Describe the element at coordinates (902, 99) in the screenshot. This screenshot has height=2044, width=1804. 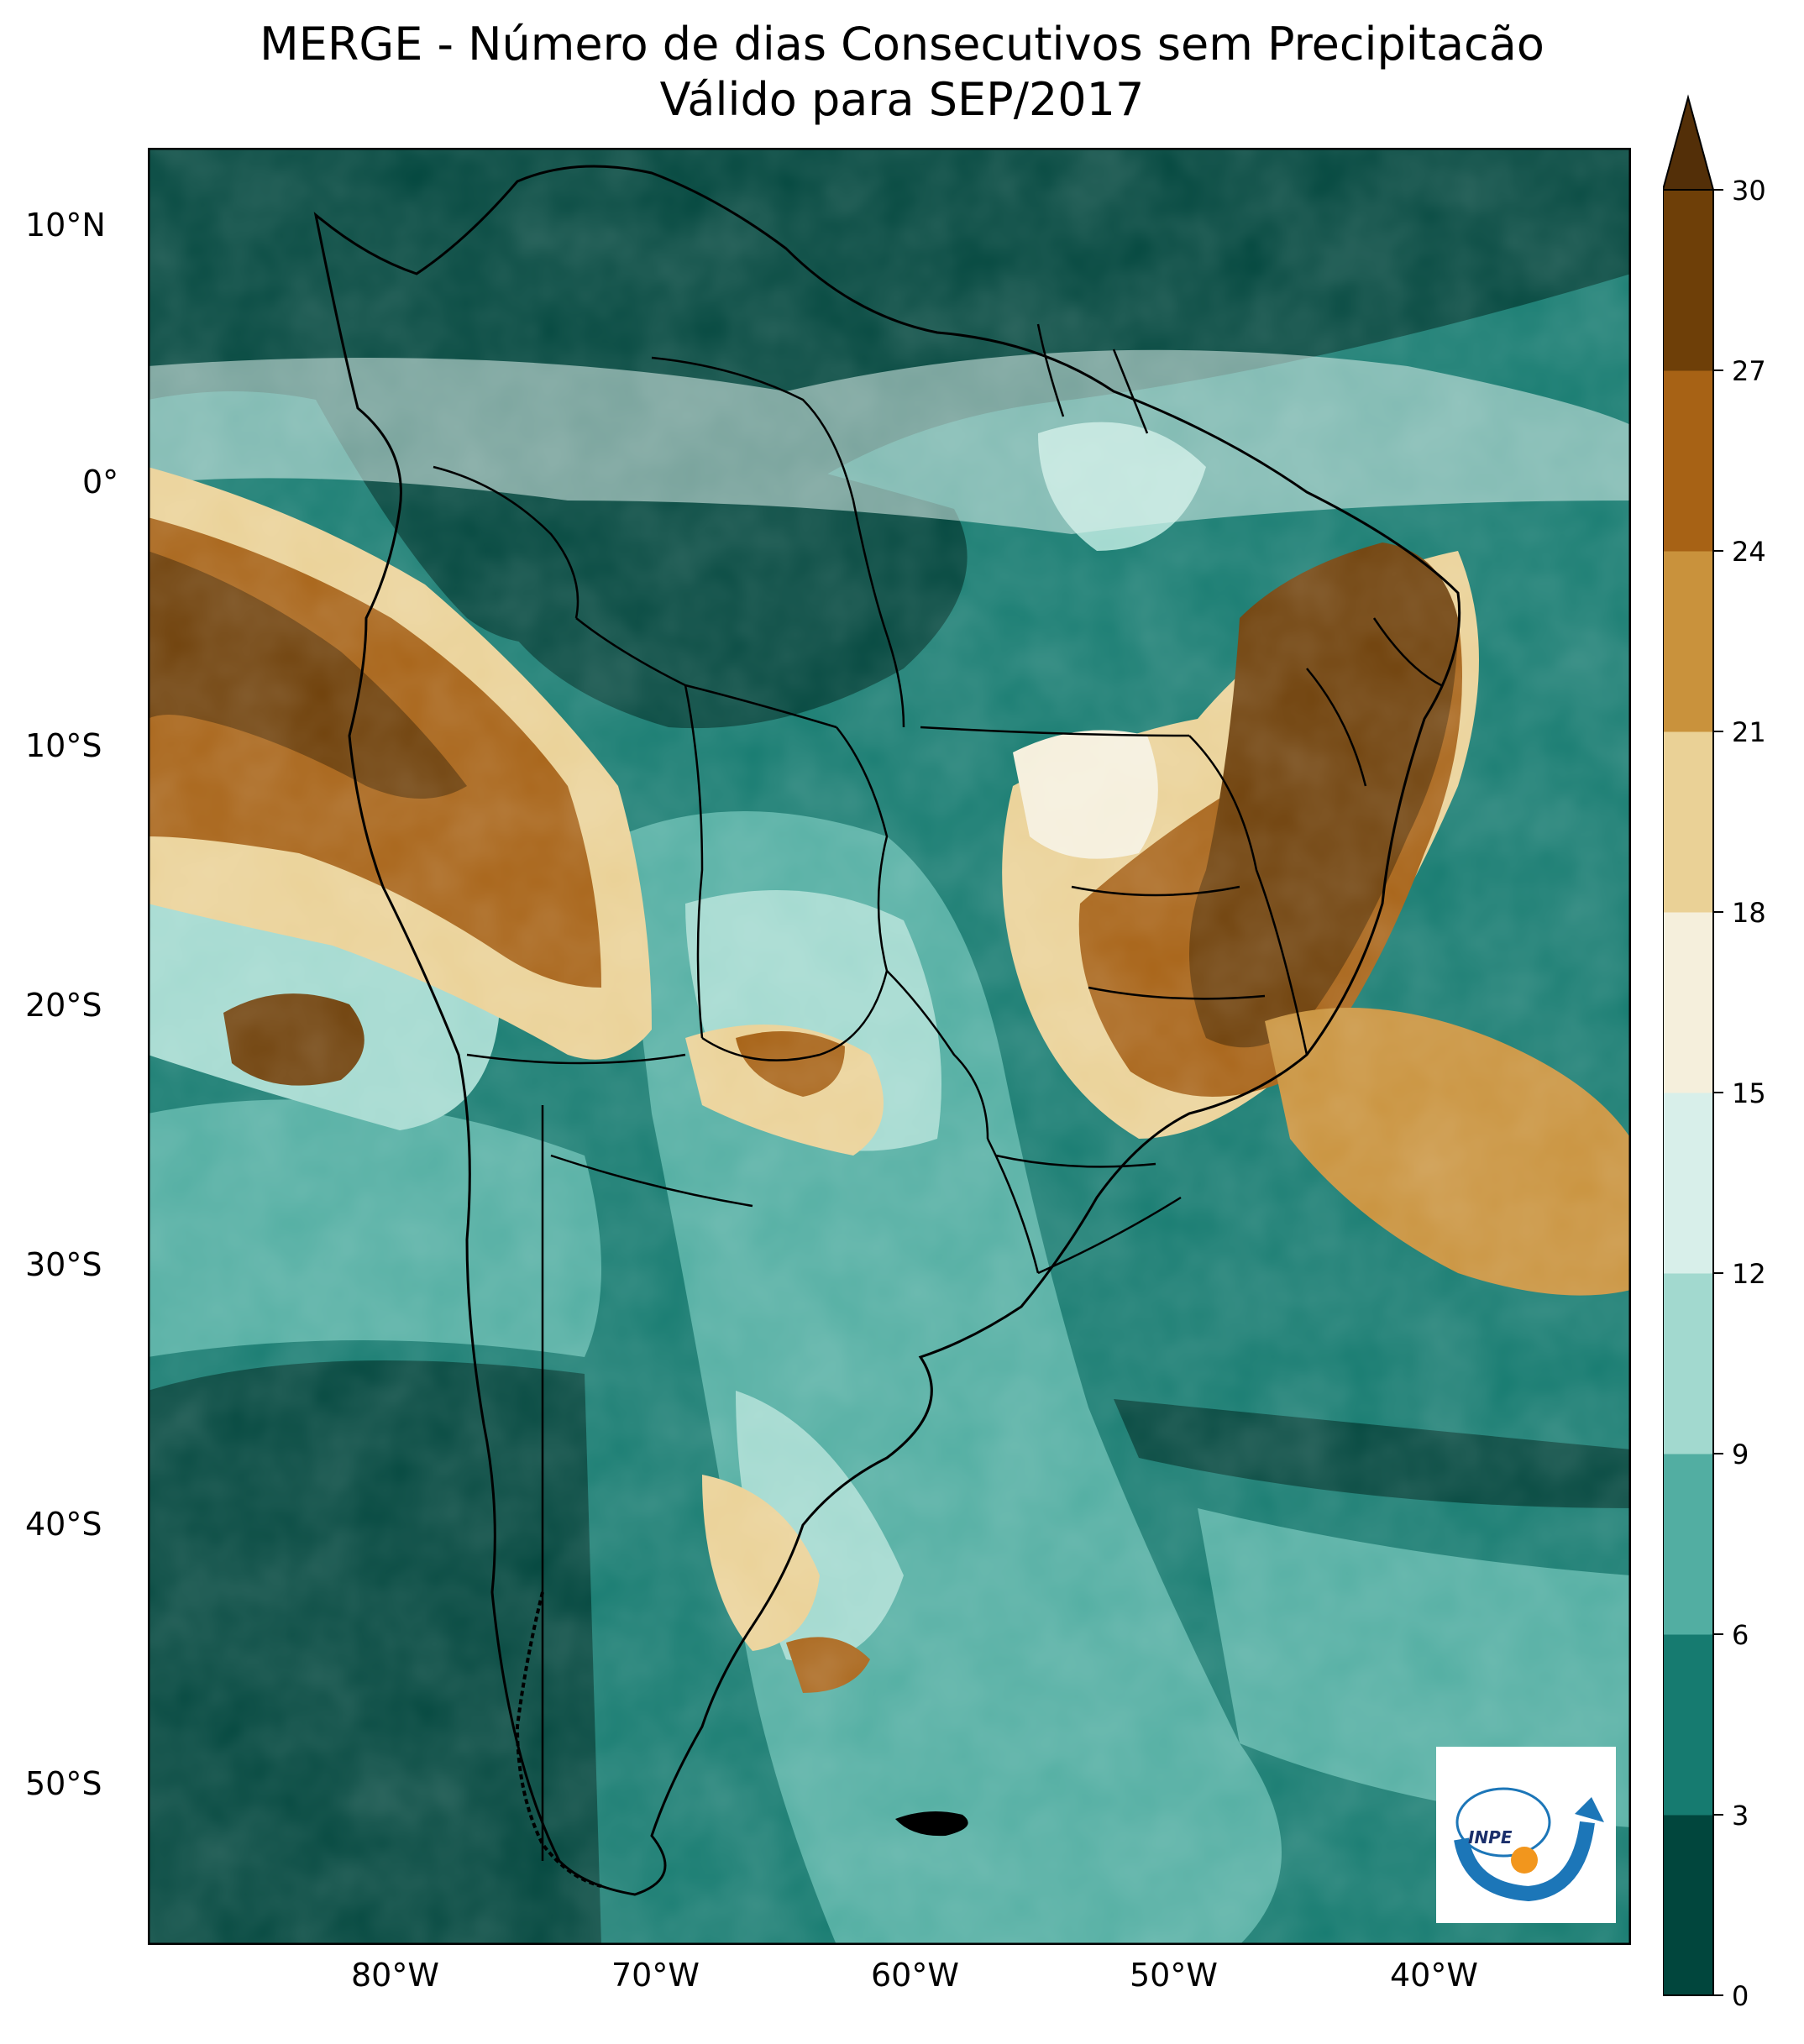
I see `title-line-2: Válido para SEP/2017` at that location.